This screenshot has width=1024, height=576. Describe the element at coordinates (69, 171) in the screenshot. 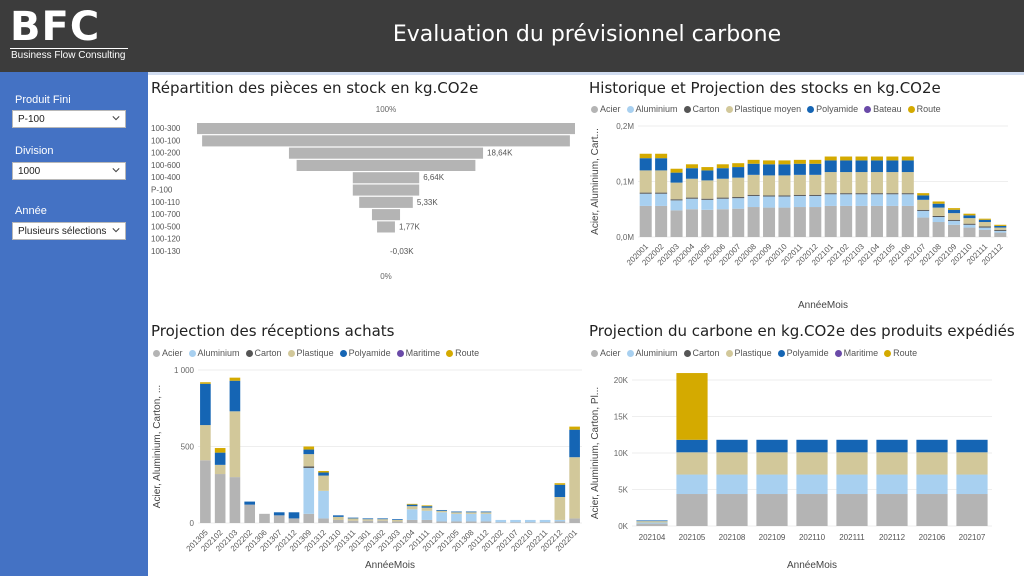

I see `division-dropdown: 1000` at that location.